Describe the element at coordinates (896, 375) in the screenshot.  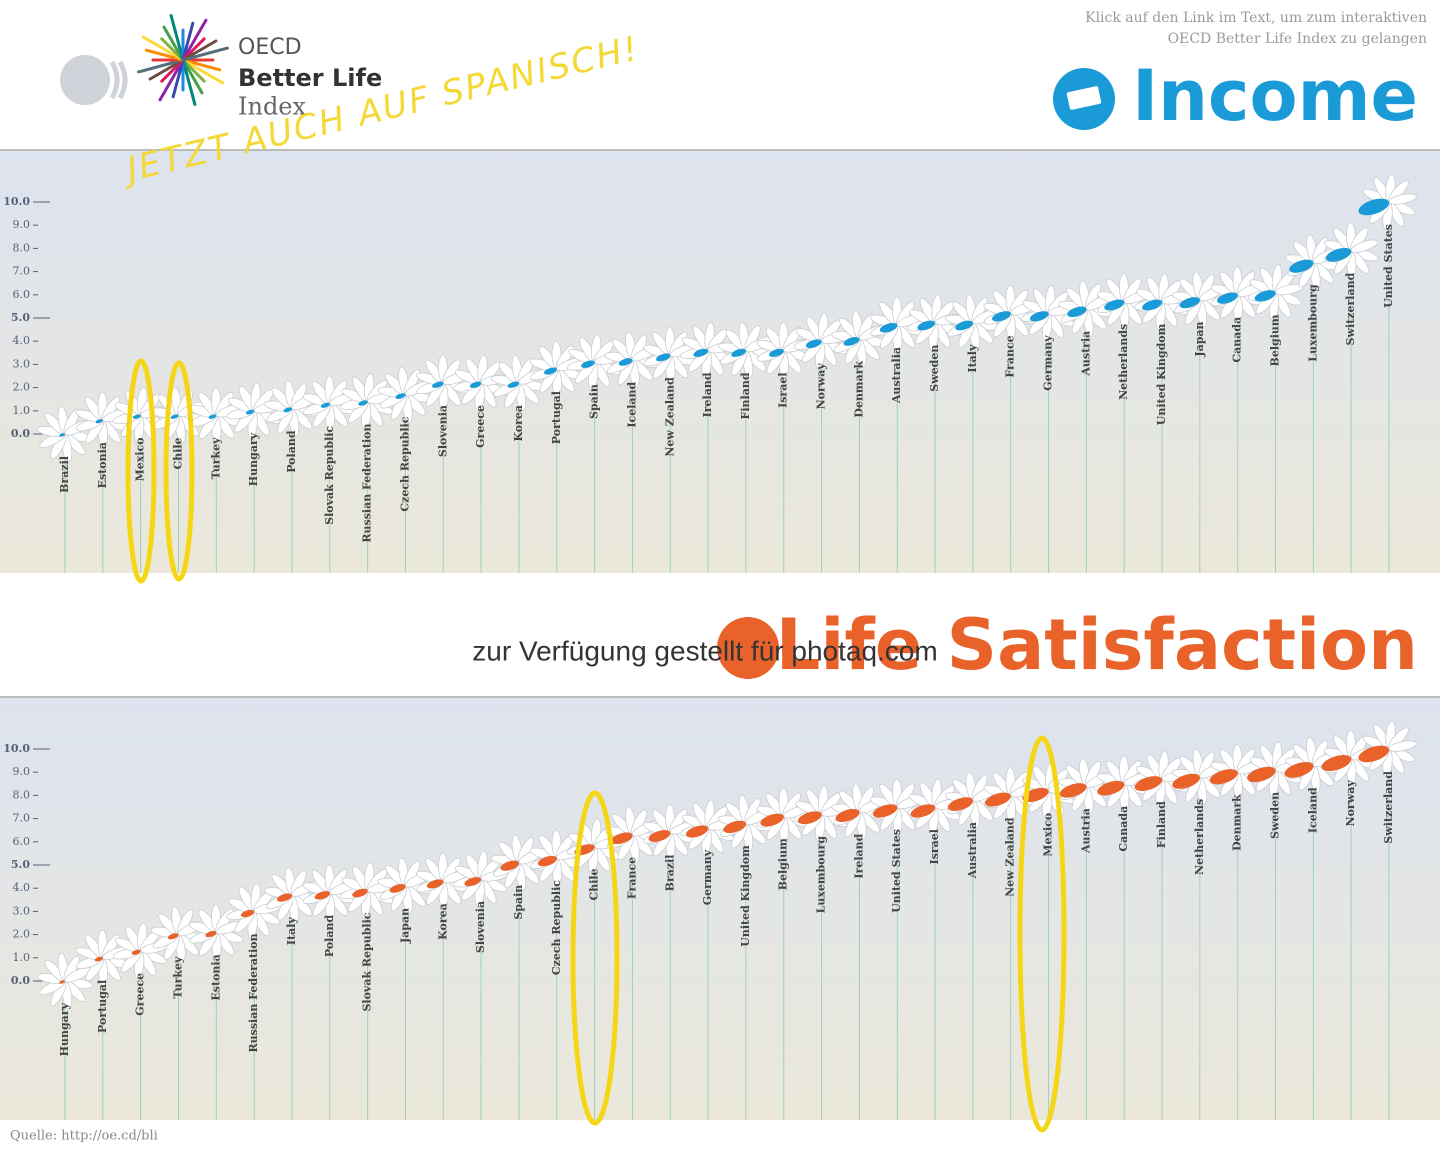
I see `category-label: Australia` at that location.